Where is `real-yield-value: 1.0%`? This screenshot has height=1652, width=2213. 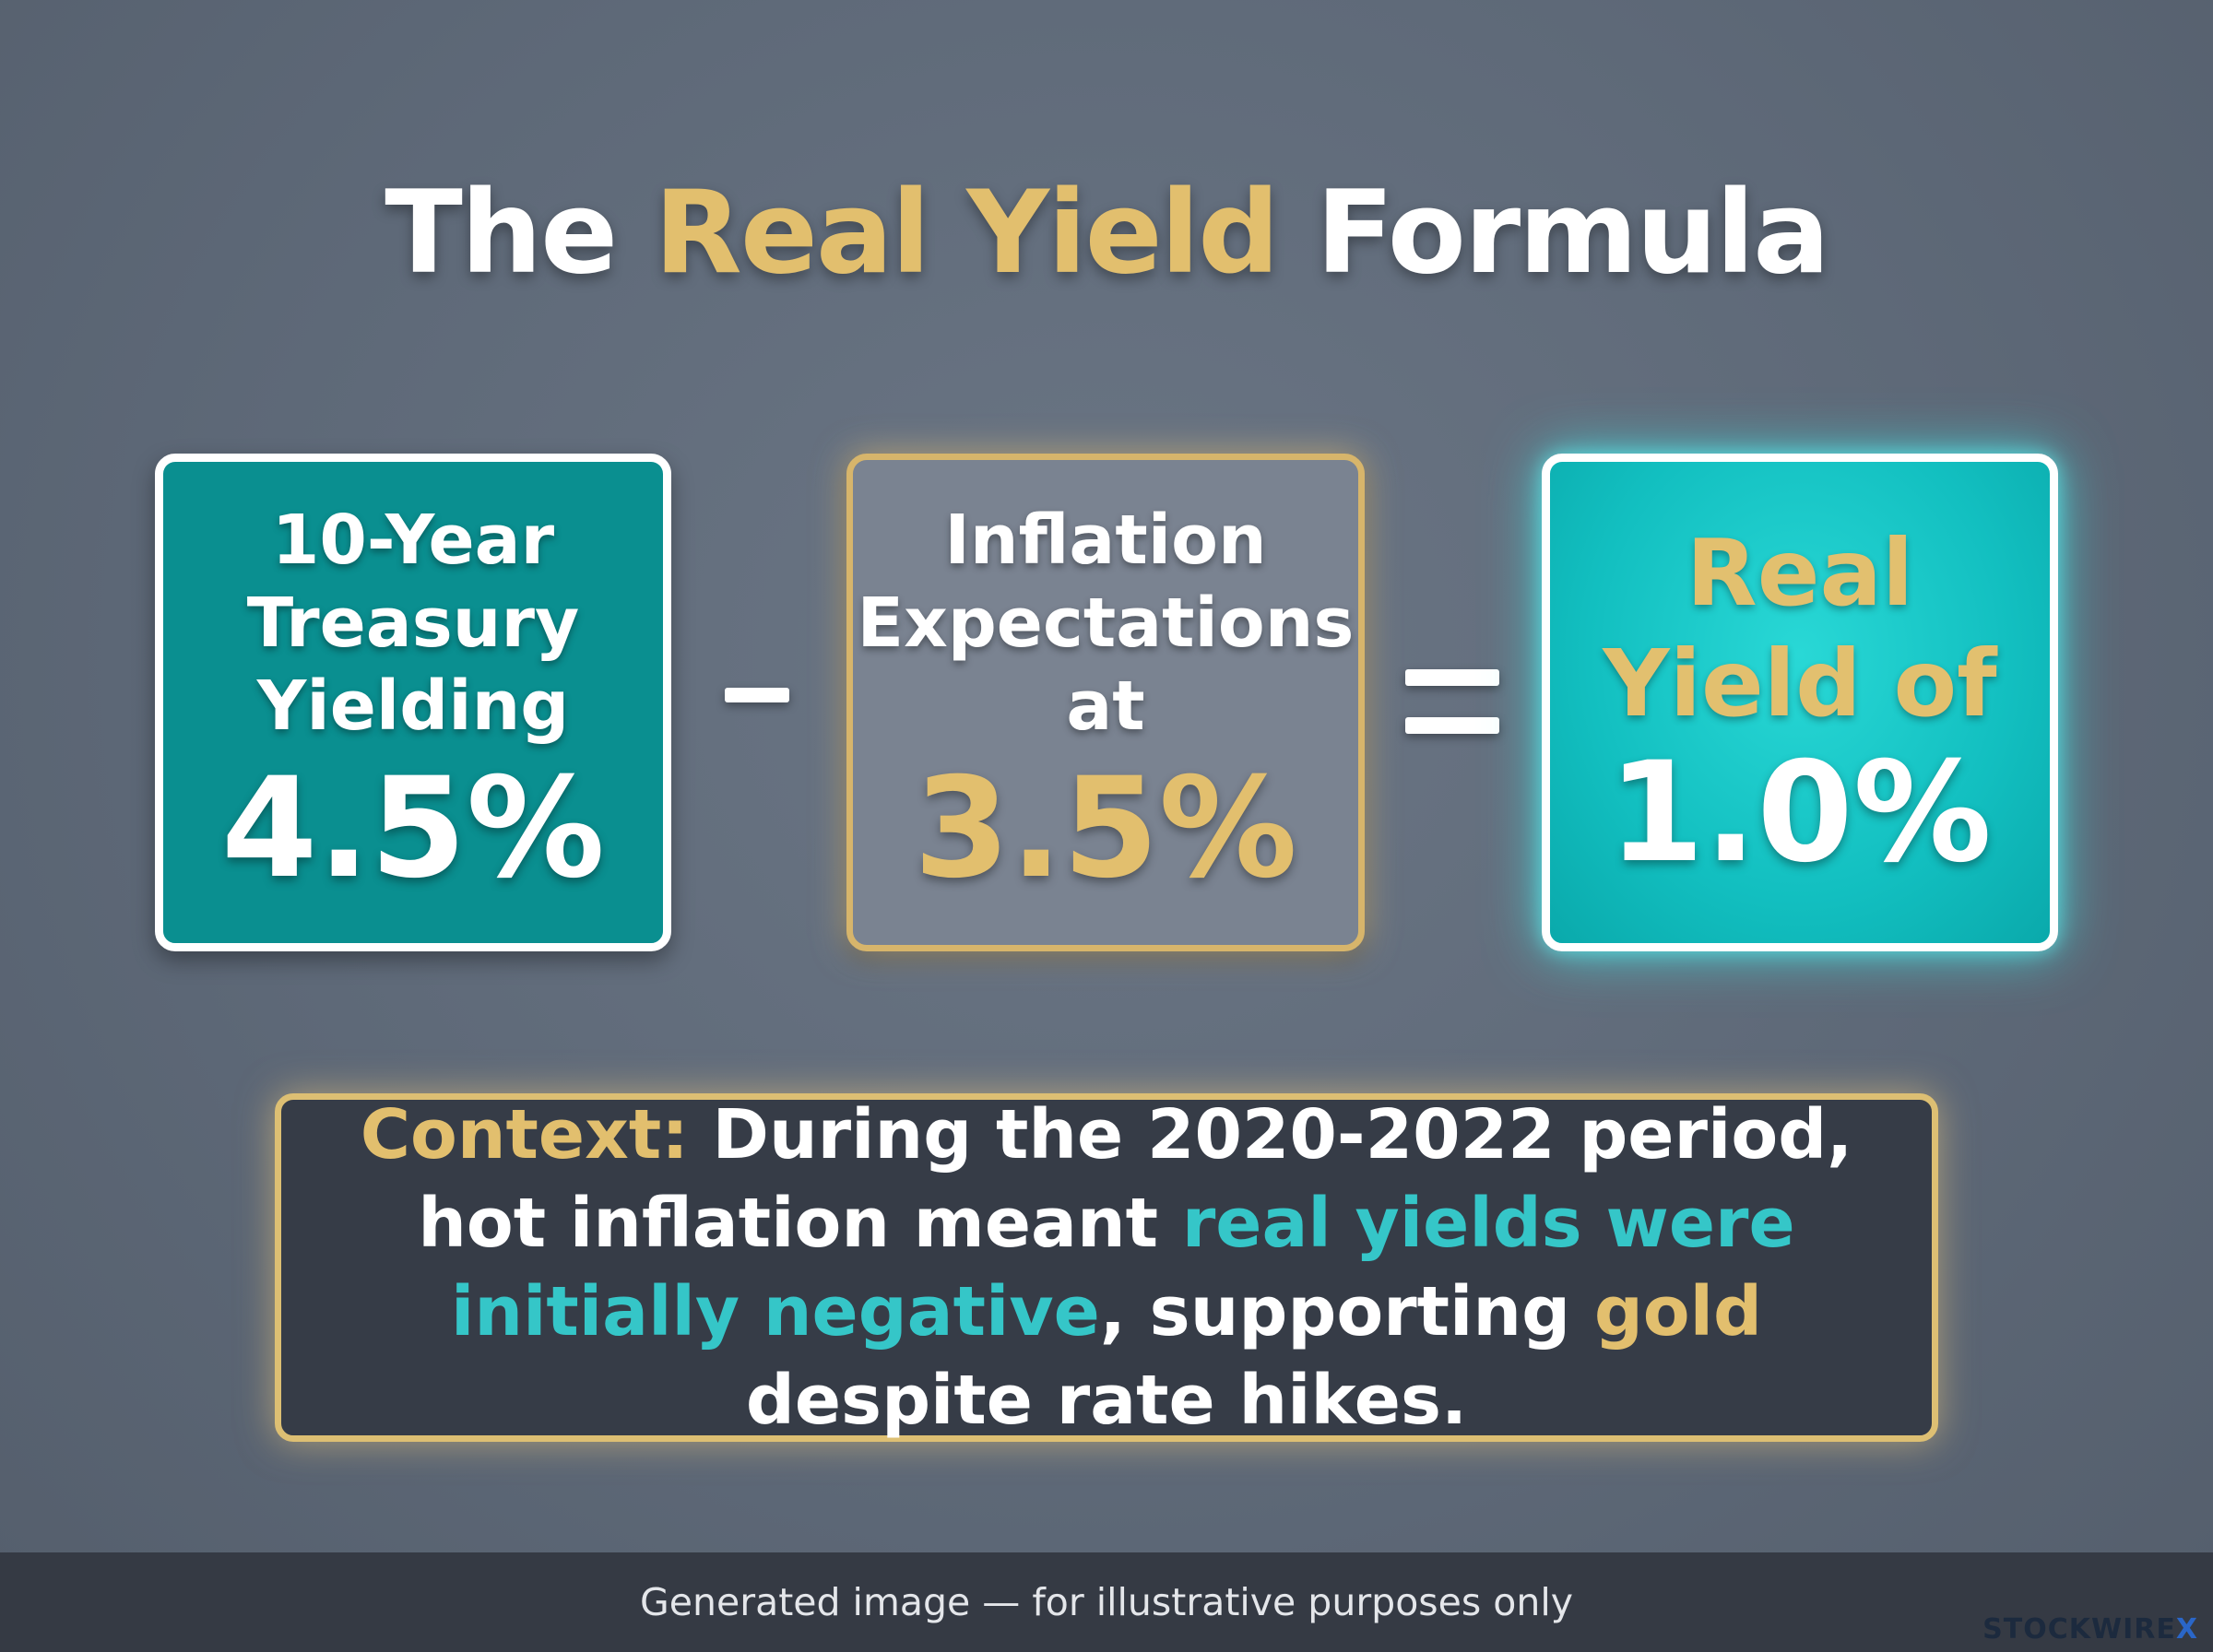 real-yield-value: 1.0% is located at coordinates (1799, 813).